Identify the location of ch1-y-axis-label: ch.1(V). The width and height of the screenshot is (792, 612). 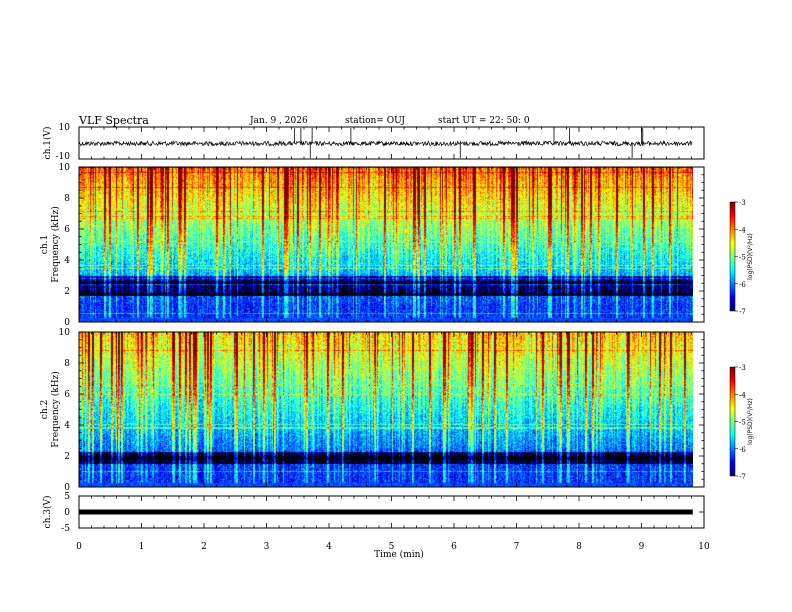
(47, 143).